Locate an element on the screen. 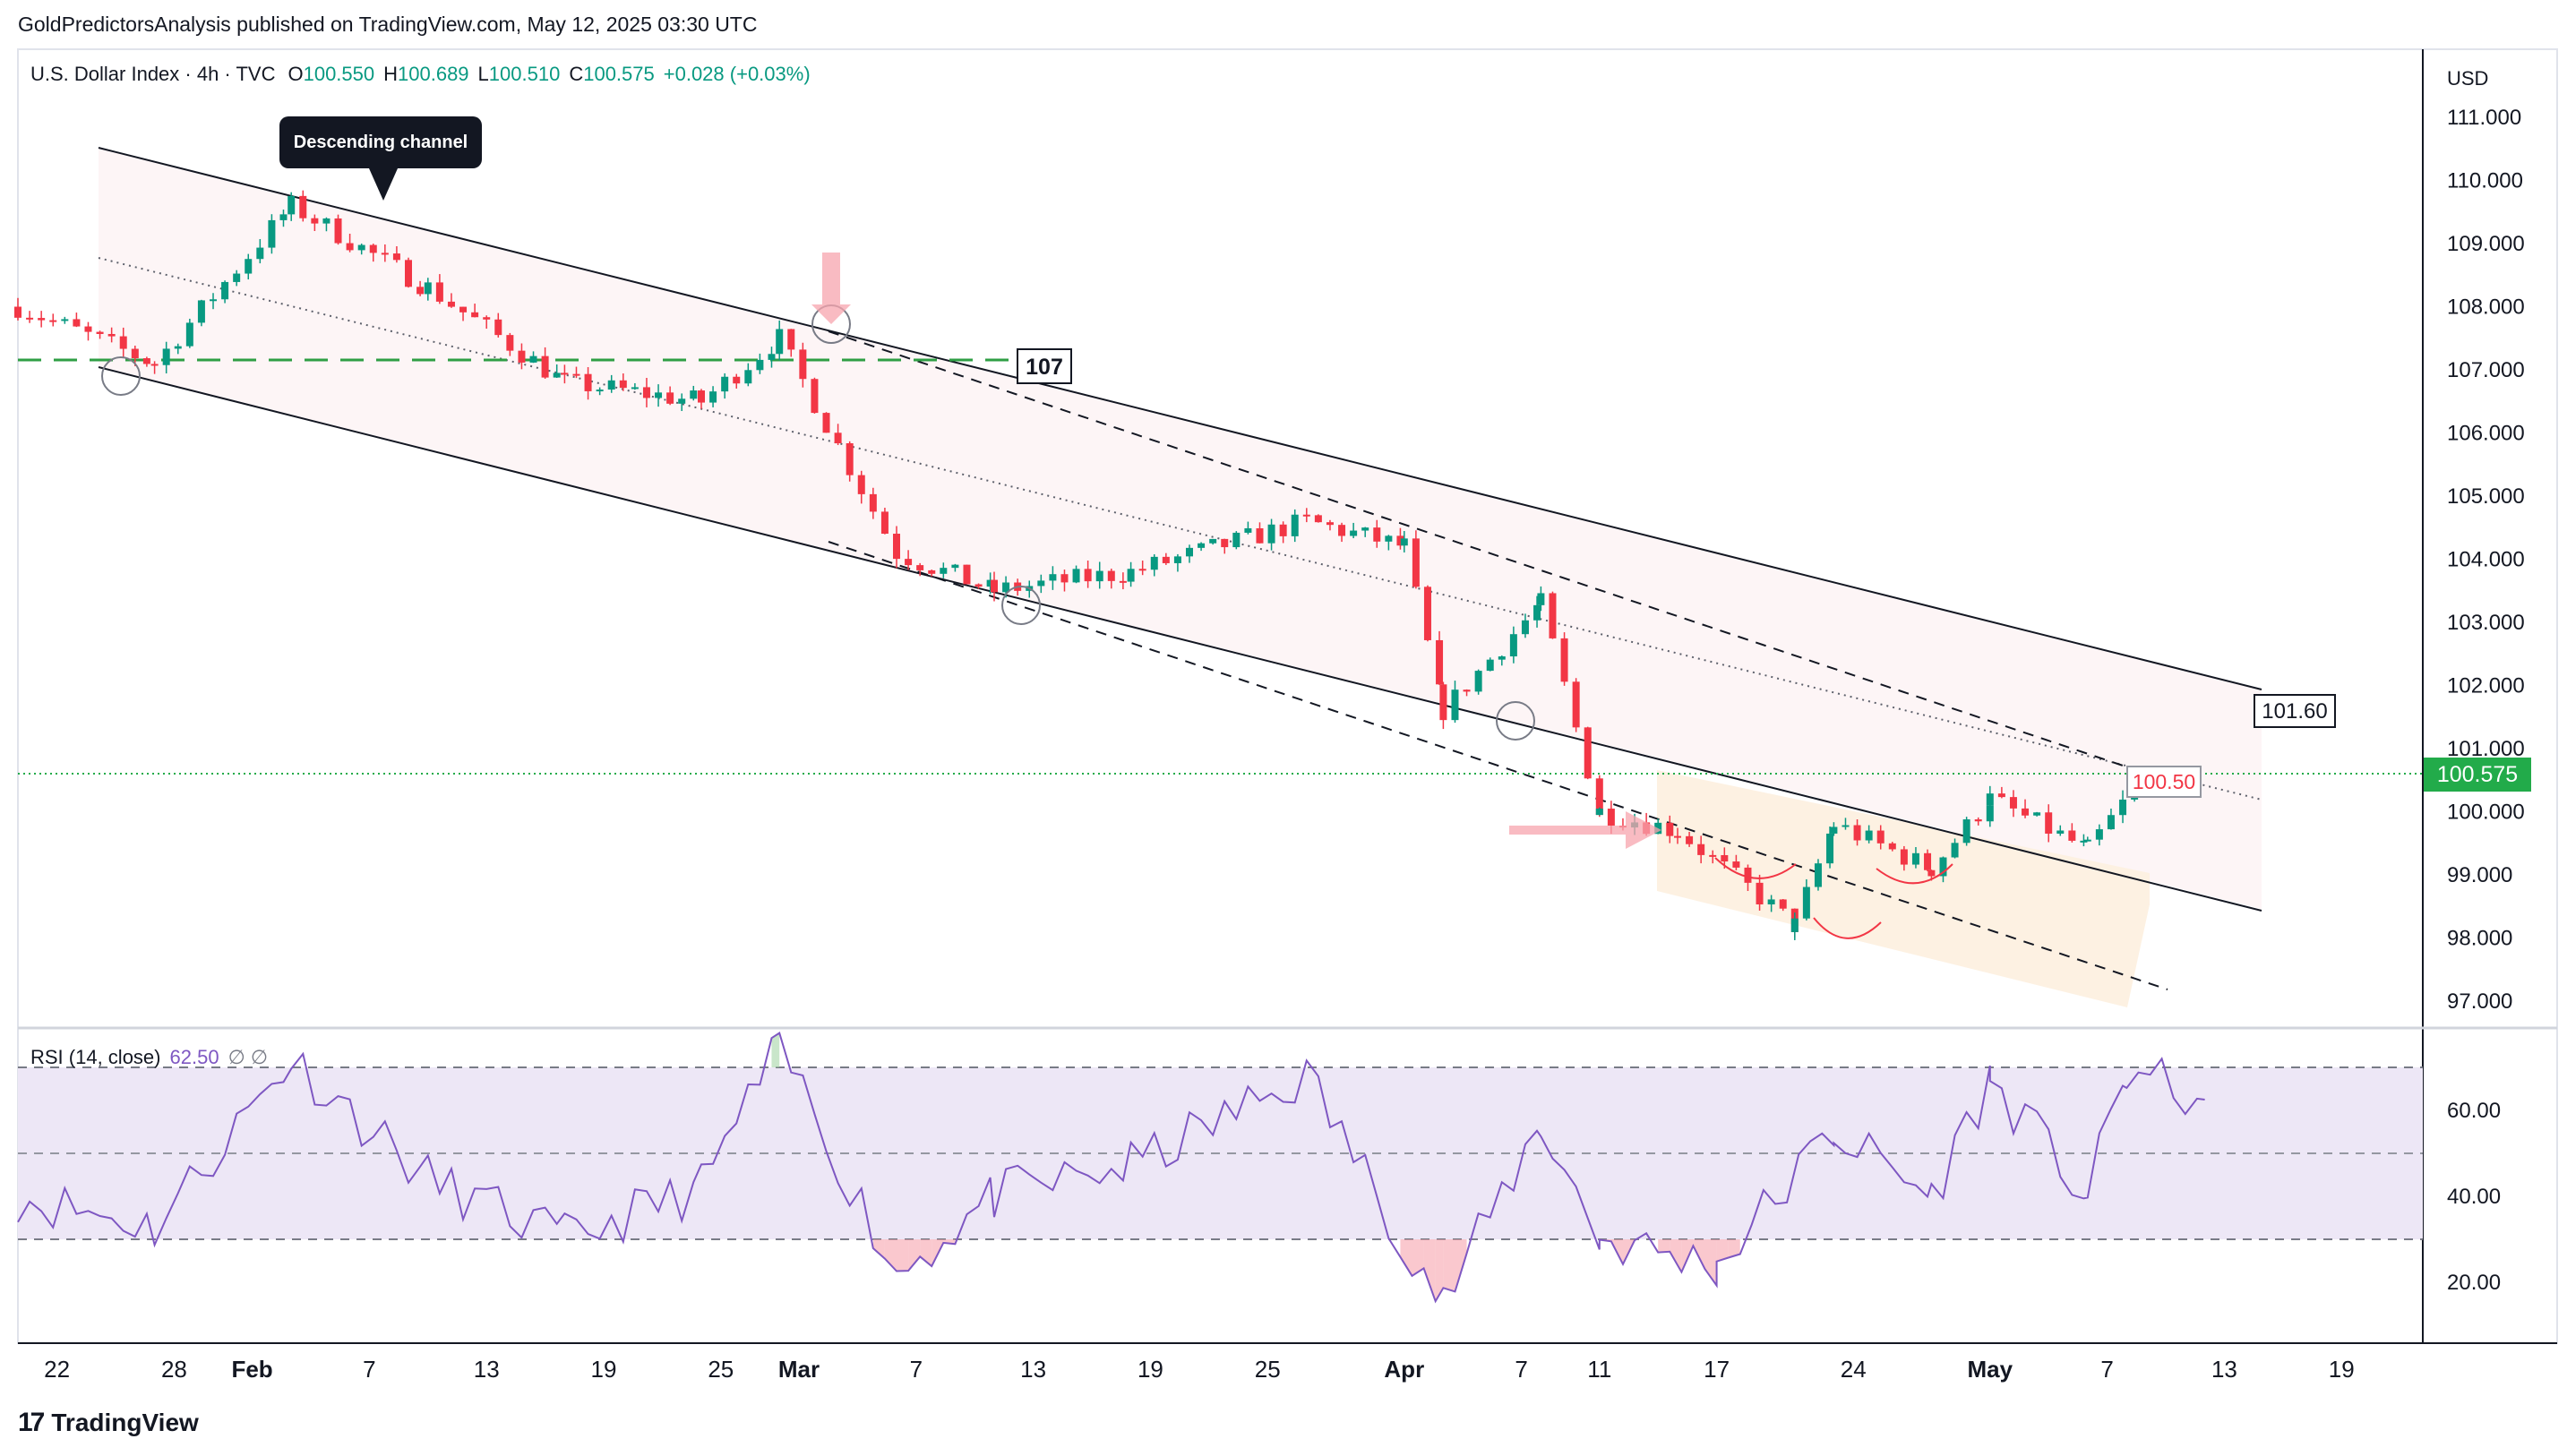  rsi-tick: 20.00 is located at coordinates (2474, 1283).